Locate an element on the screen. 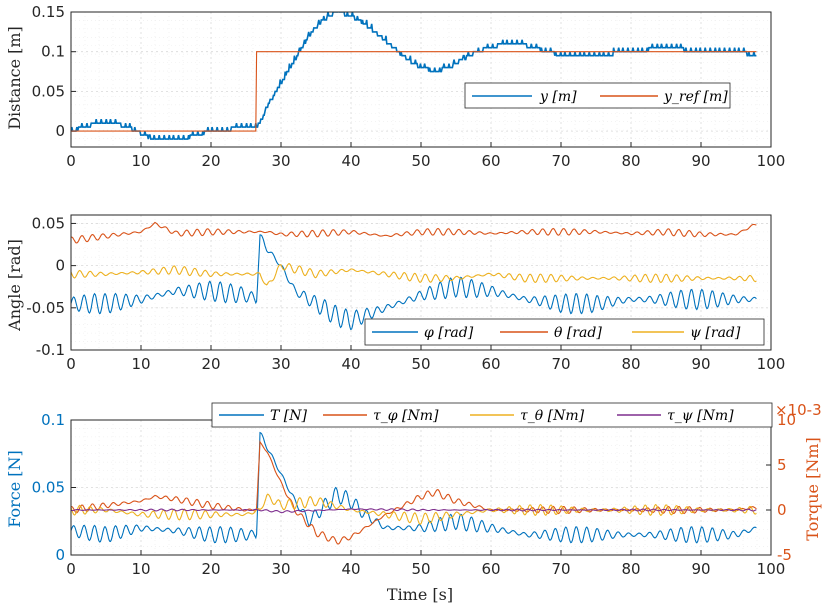 The image size is (830, 610). legend-psi: ψ [rad] is located at coordinates (715, 333).